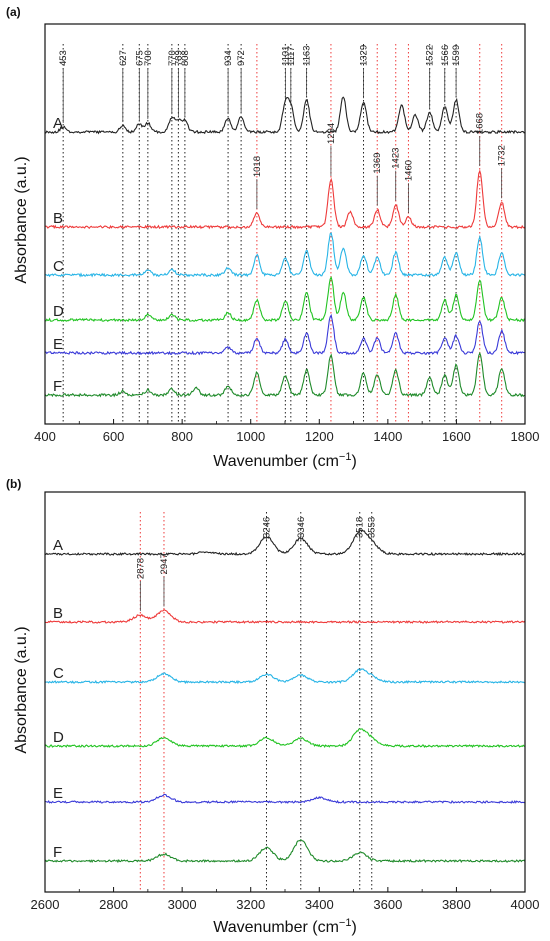 The width and height of the screenshot is (550, 941). What do you see at coordinates (396, 158) in the screenshot?
I see `peak-annotation: 1423` at bounding box center [396, 158].